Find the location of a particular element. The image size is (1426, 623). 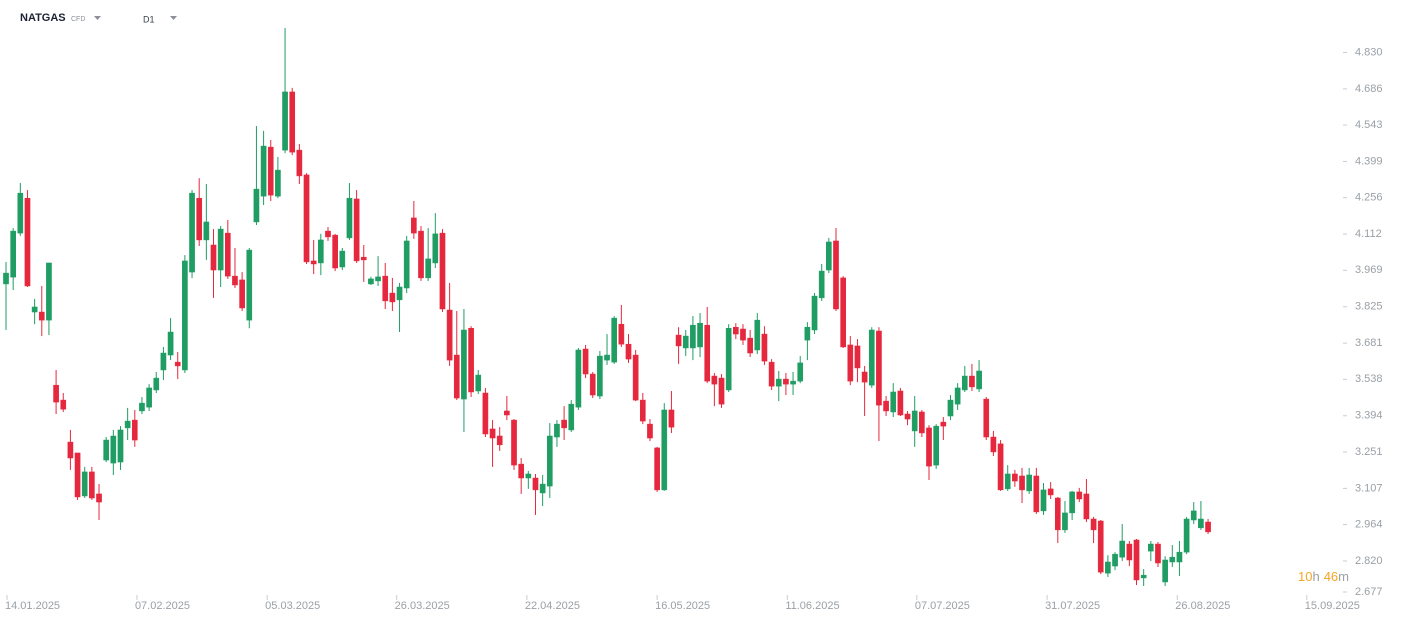

x-tick-label: 26.08.2025 is located at coordinates (1202, 606).